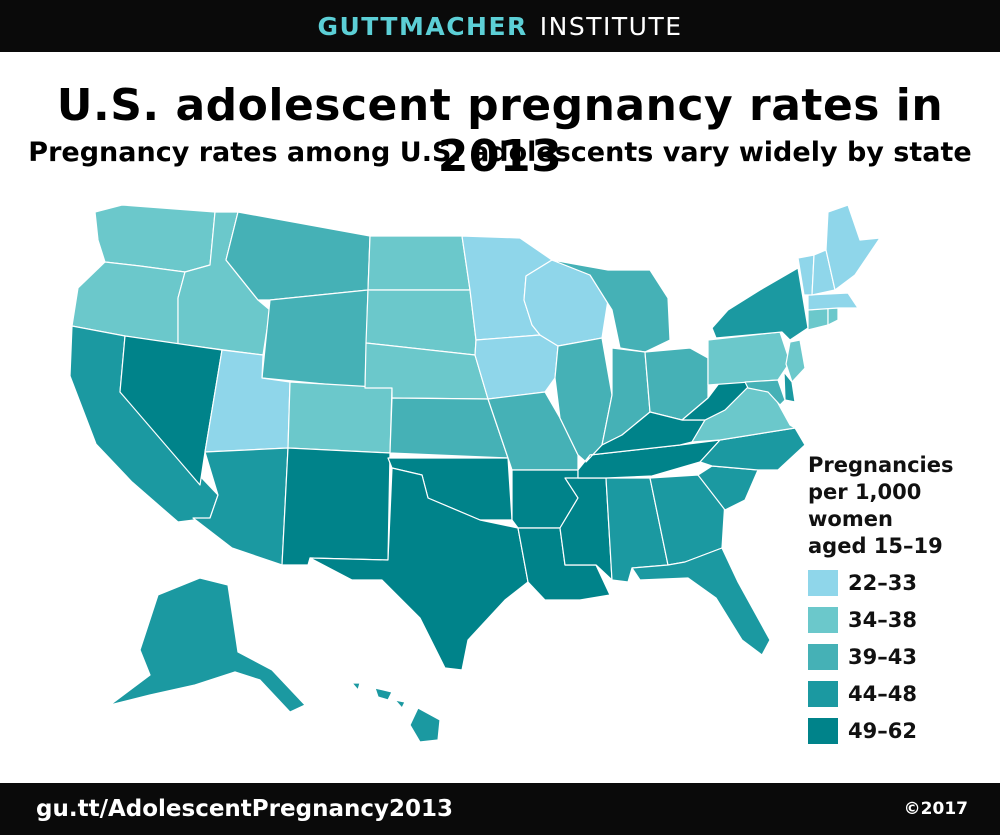  Describe the element at coordinates (516, 367) in the screenshot. I see `state-IA` at that location.